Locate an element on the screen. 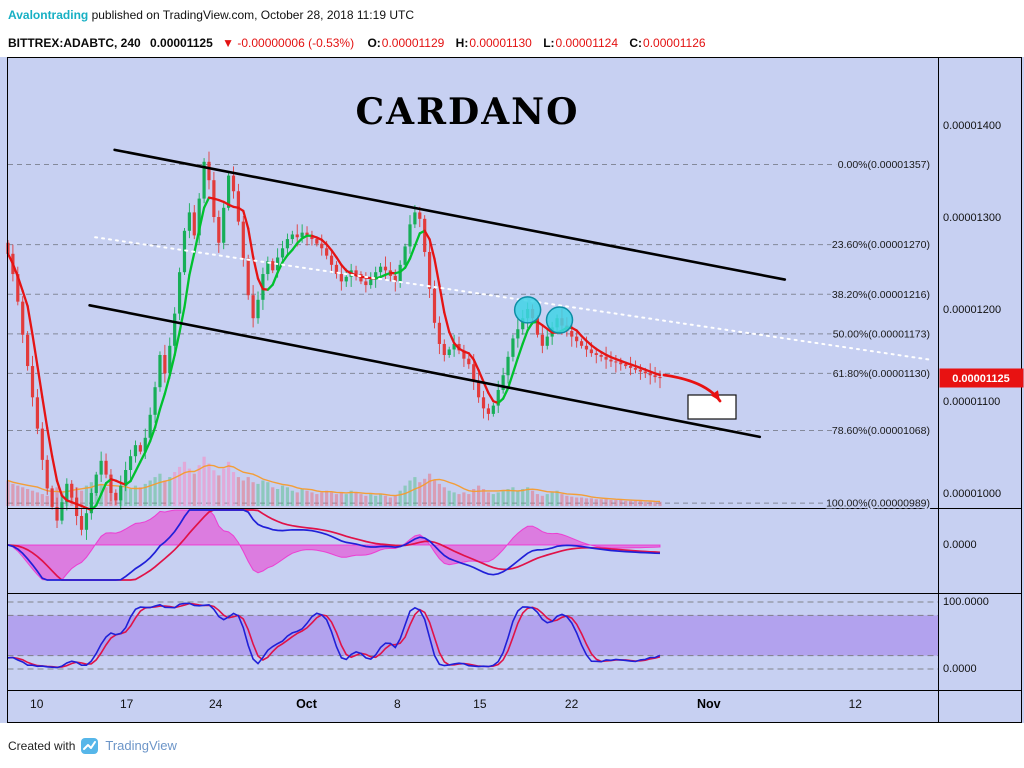 The image size is (1024, 768). low-label: L: is located at coordinates (549, 43).